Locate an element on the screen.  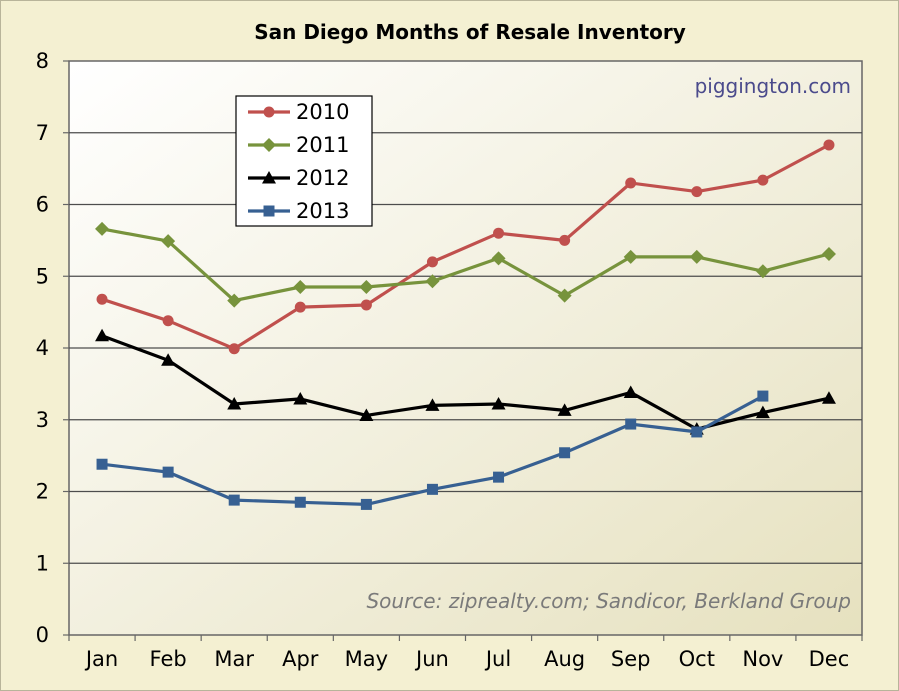
series-line-2011 is located at coordinates (465, 265).